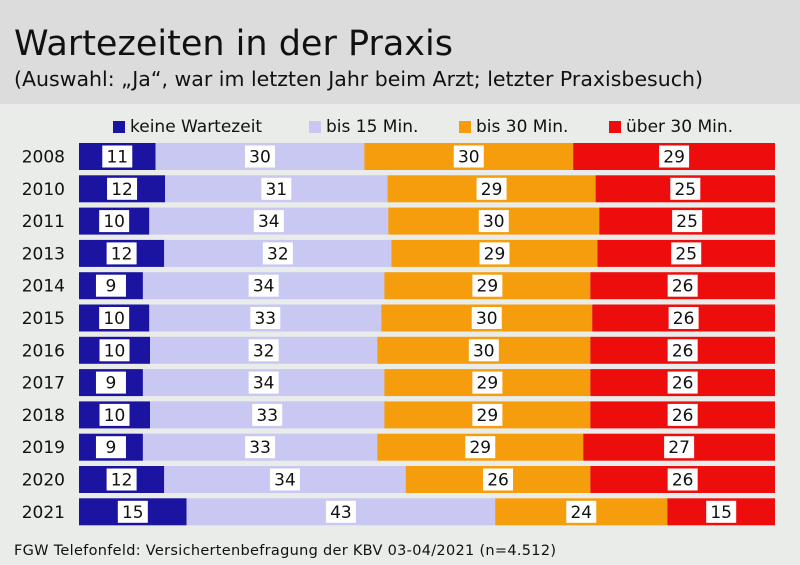 The width and height of the screenshot is (800, 565). What do you see at coordinates (687, 221) in the screenshot?
I see `value-label-box-2011-s3` at bounding box center [687, 221].